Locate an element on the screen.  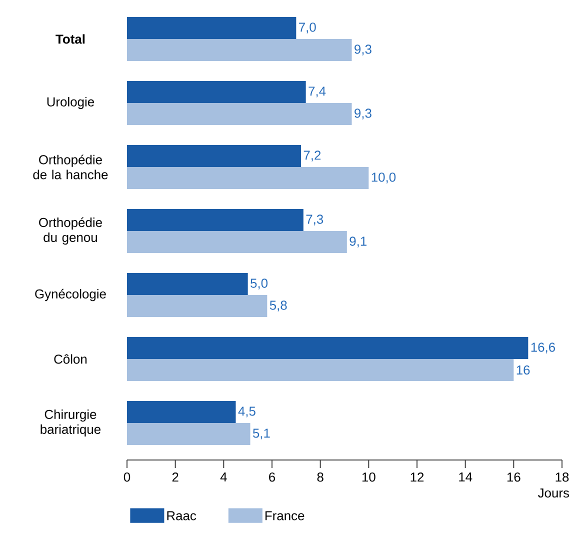
data-label: 16 is located at coordinates (523, 370).